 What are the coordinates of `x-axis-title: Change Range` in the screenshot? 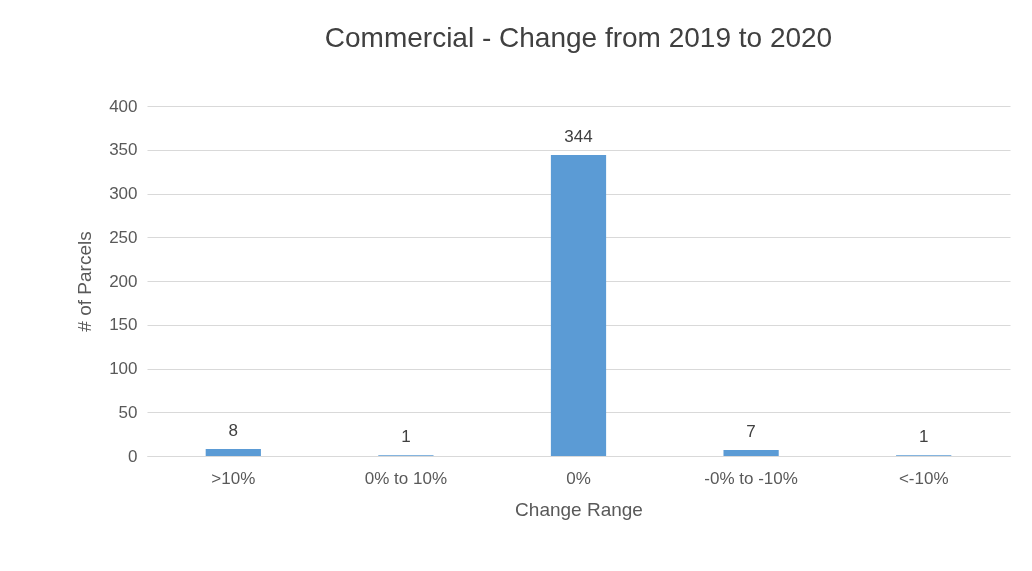 It's located at (579, 509).